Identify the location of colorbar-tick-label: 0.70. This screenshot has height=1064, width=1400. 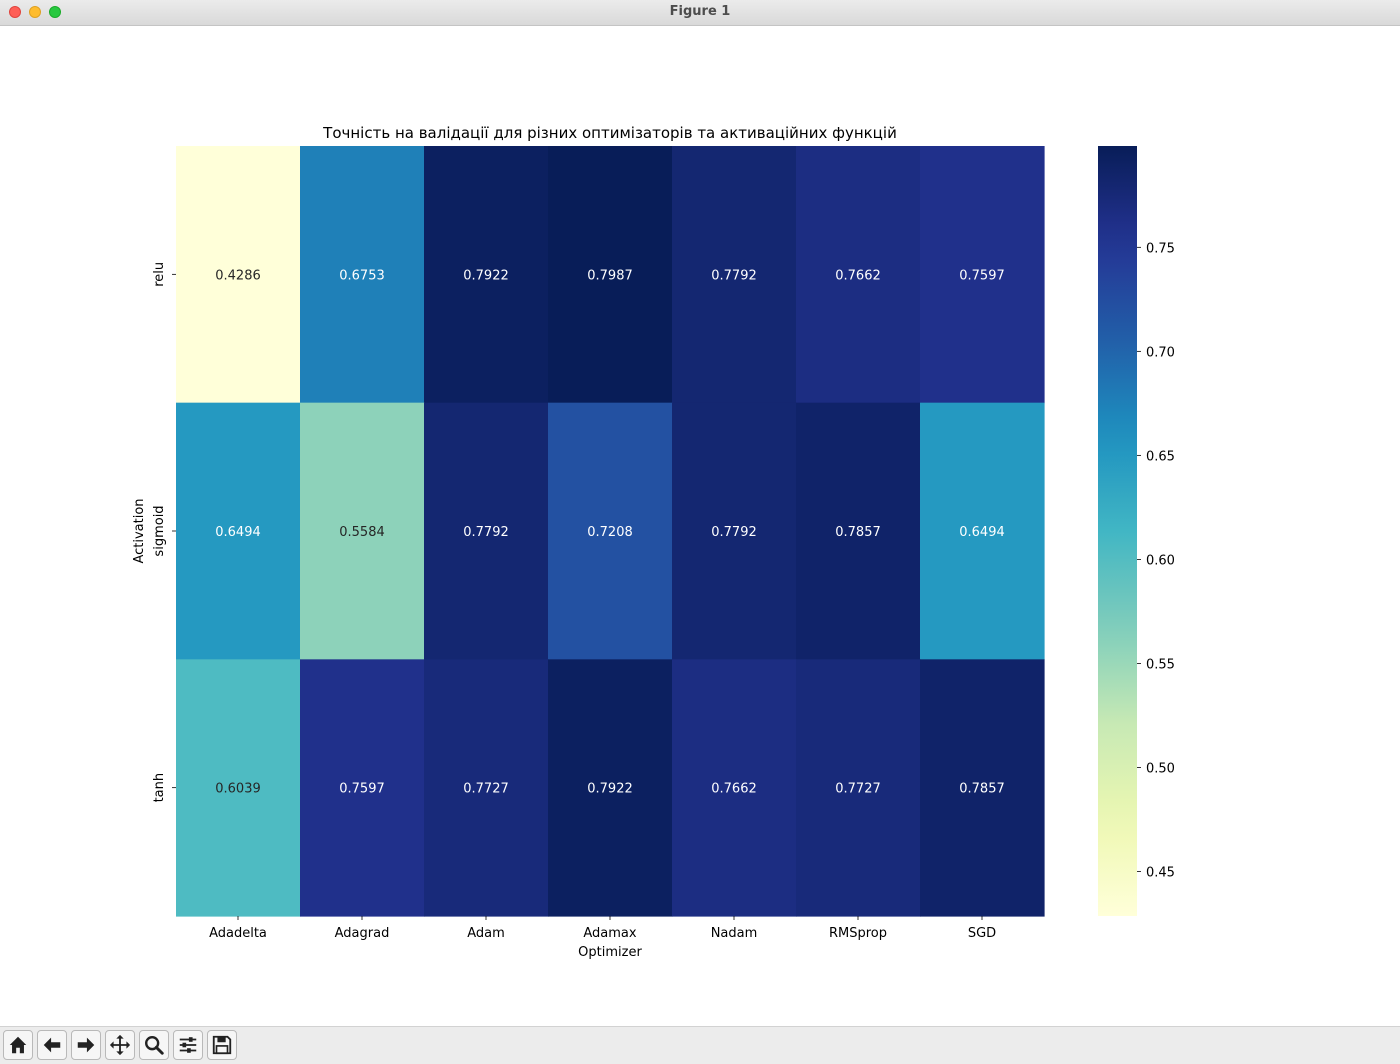
(1160, 352).